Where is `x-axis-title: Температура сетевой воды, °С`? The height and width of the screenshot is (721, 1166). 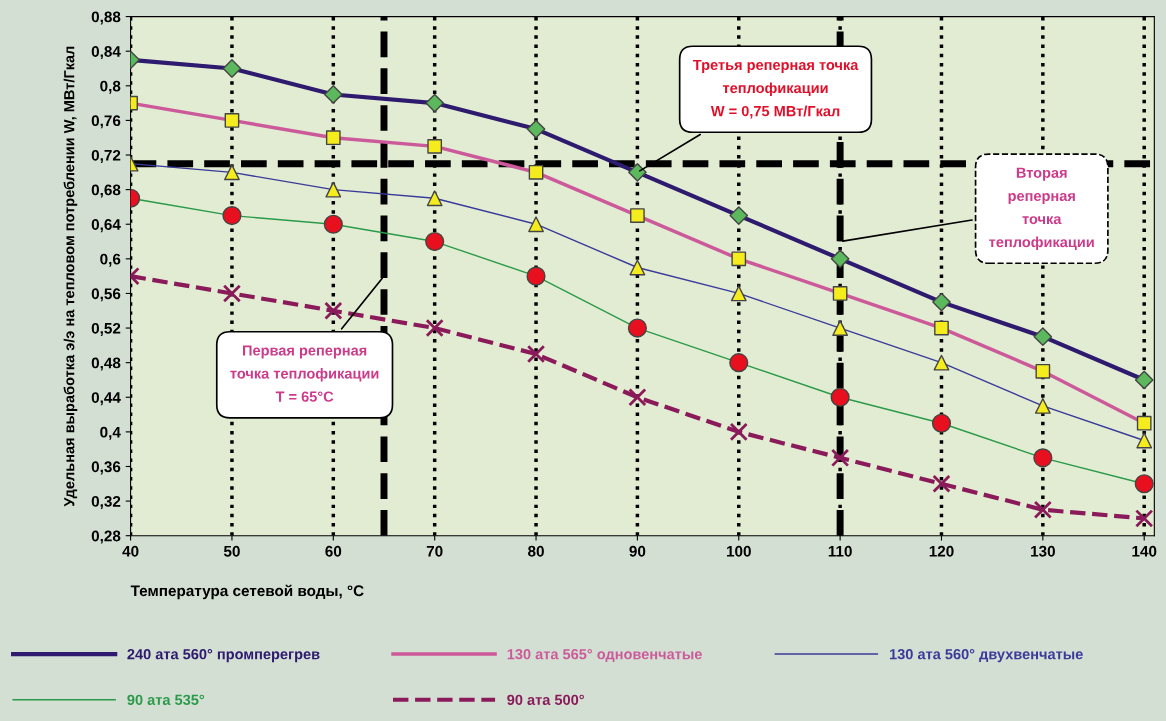
x-axis-title: Температура сетевой воды, °С is located at coordinates (247, 592).